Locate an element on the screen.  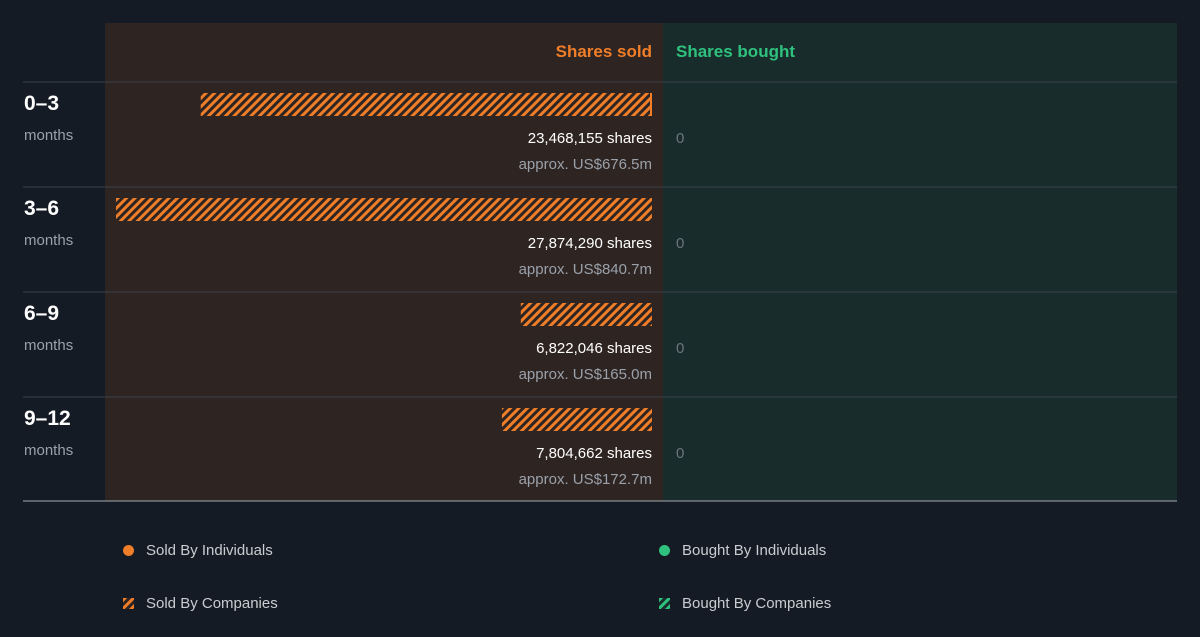
period-label: 3–6 is located at coordinates (41, 208).